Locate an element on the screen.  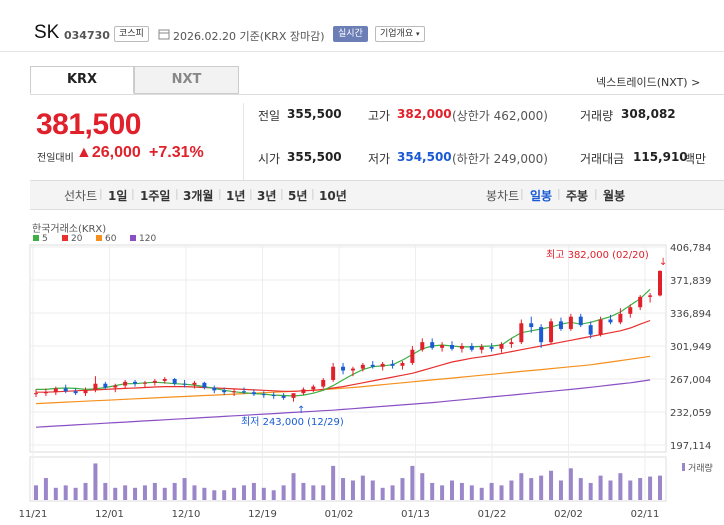
lower-limit: (하한가 249,000) is located at coordinates (500, 159).